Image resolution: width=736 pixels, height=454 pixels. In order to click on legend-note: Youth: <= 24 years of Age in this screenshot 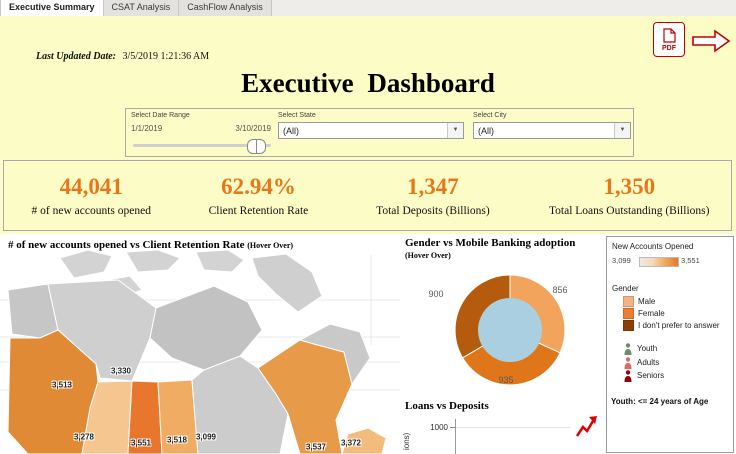, I will do `click(660, 401)`.